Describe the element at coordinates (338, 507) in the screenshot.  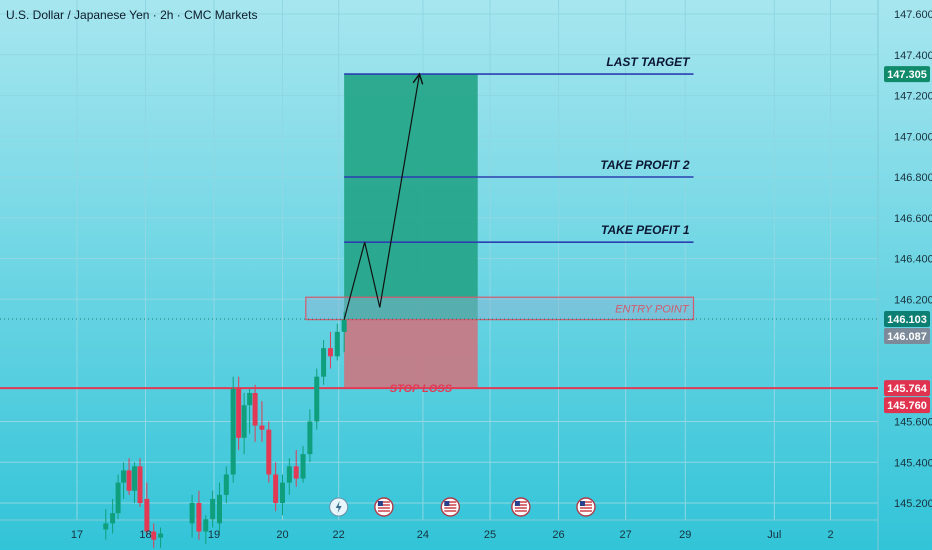
I see `lightning-glyph` at that location.